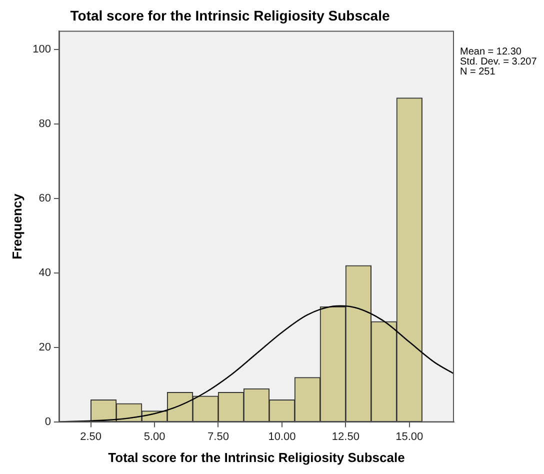 The height and width of the screenshot is (474, 544). What do you see at coordinates (218, 436) in the screenshot?
I see `x-tick-label: 7.50` at bounding box center [218, 436].